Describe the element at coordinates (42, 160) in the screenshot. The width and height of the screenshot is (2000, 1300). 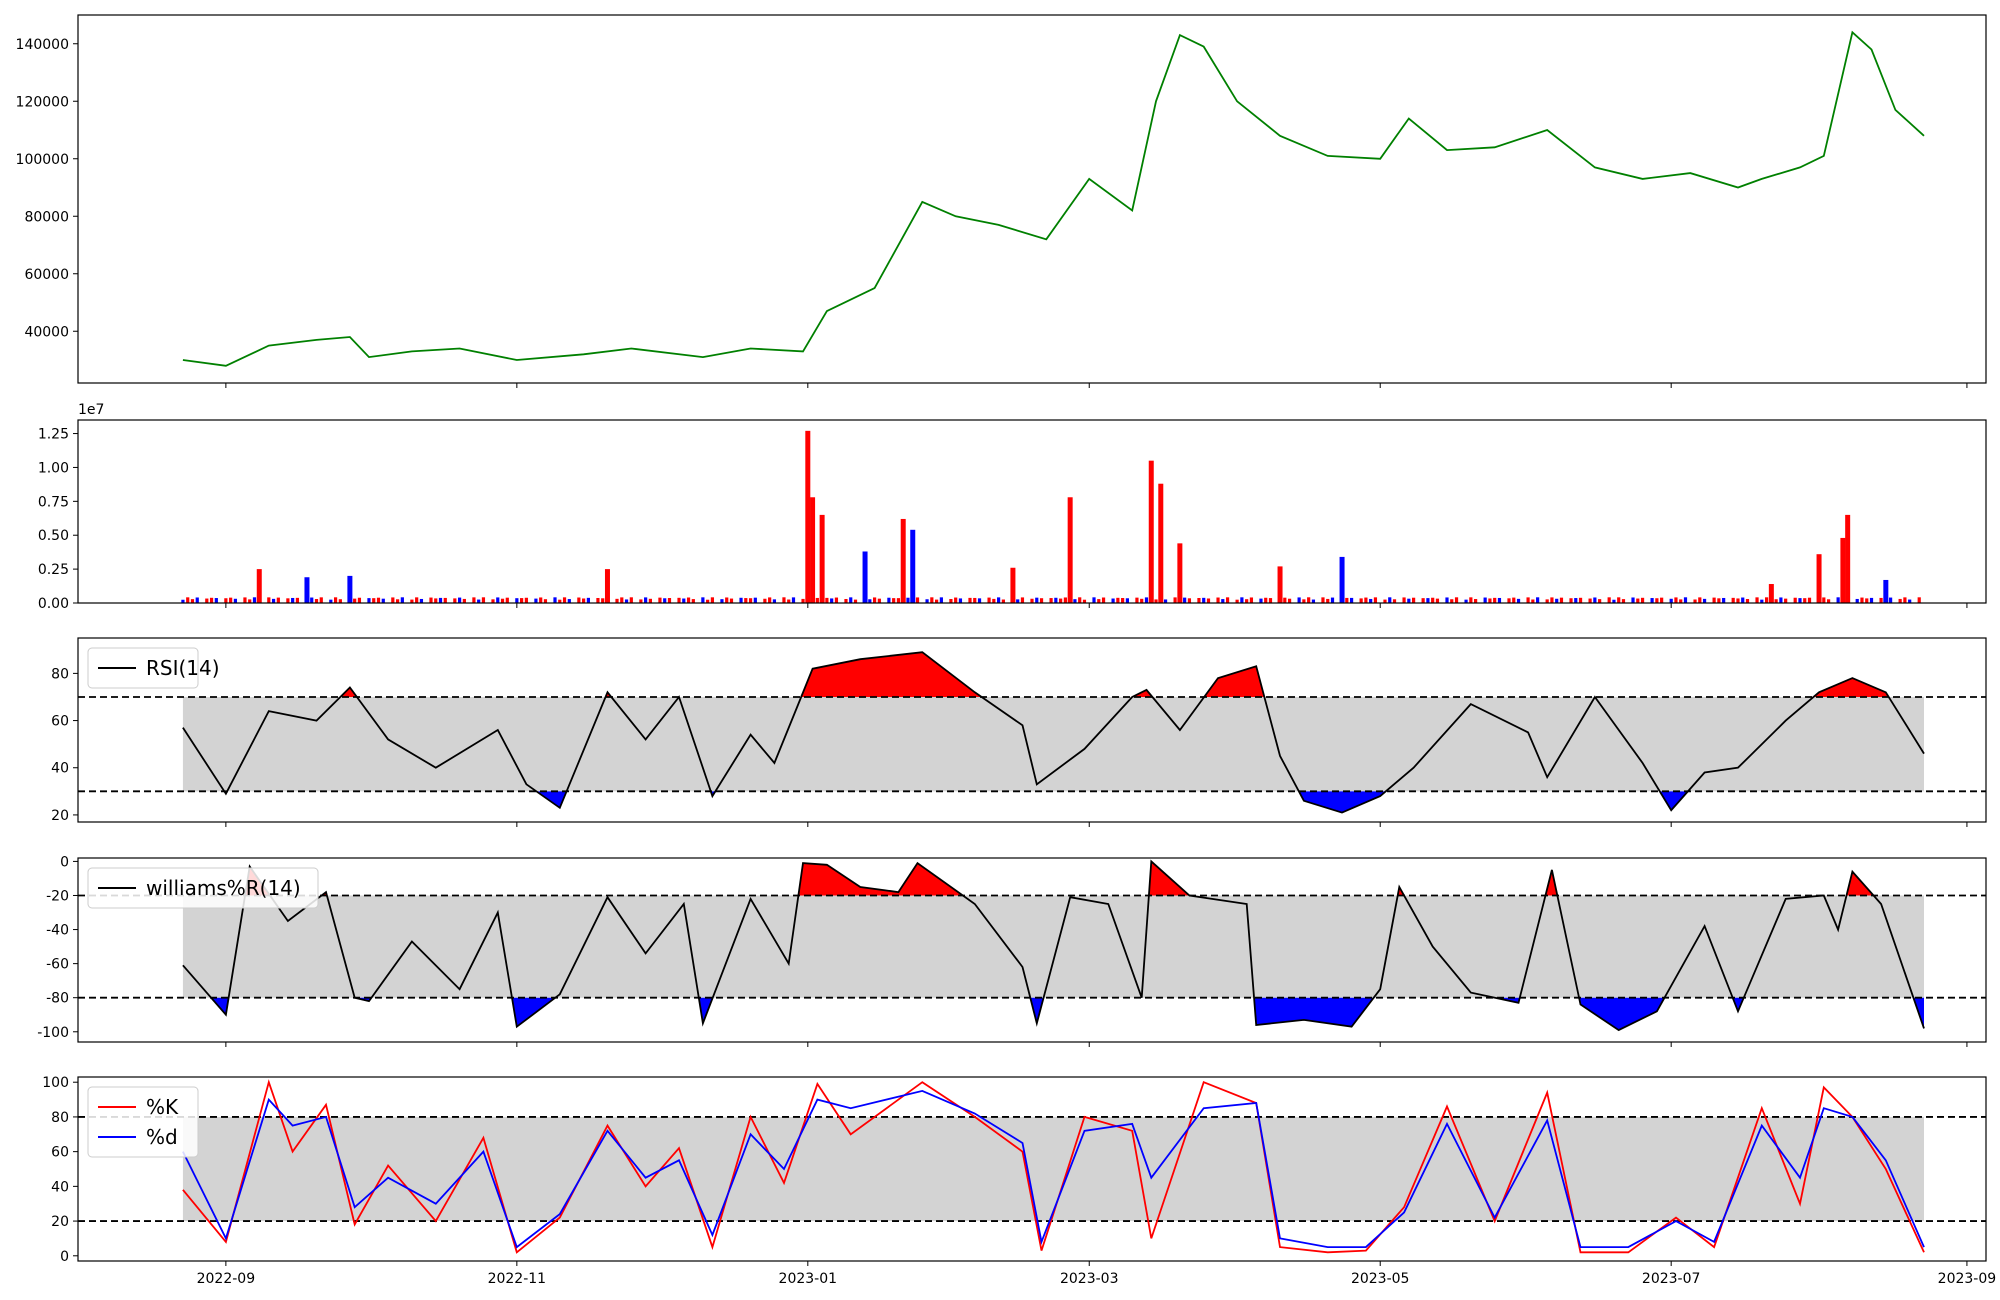
I see `y-tick-label: 100000` at that location.